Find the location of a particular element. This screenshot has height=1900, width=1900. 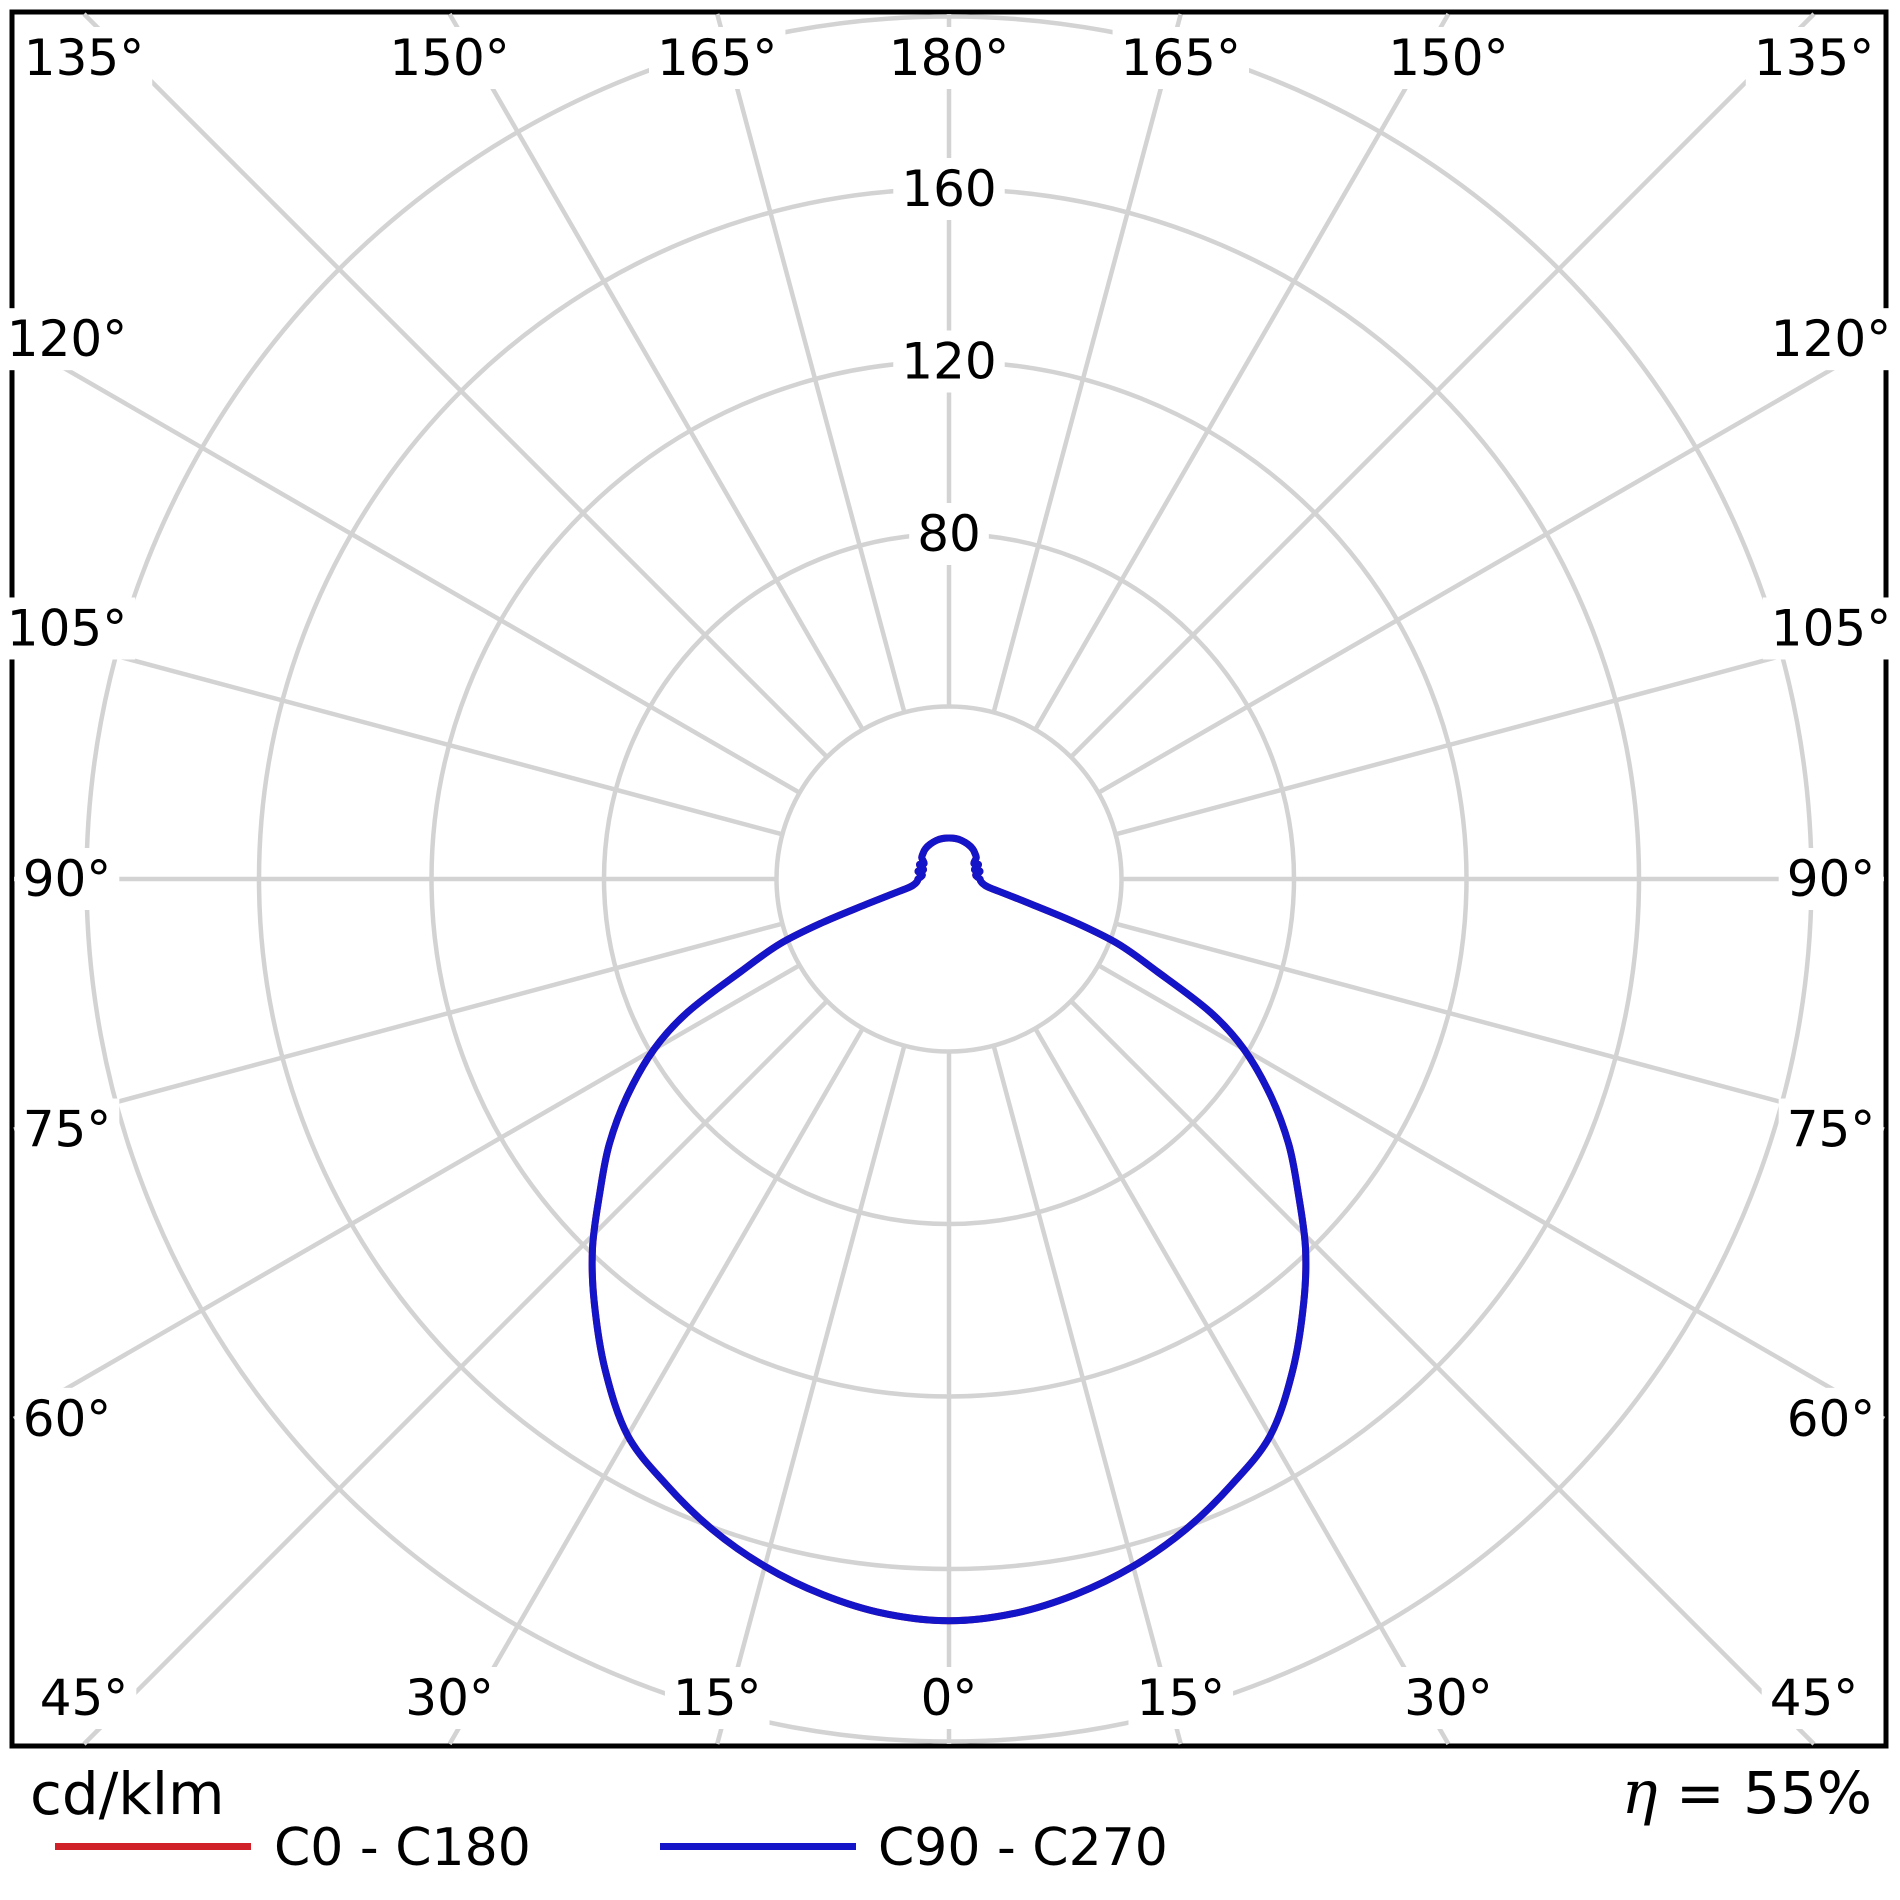

grid-ray-105-right is located at coordinates (1500, 731).